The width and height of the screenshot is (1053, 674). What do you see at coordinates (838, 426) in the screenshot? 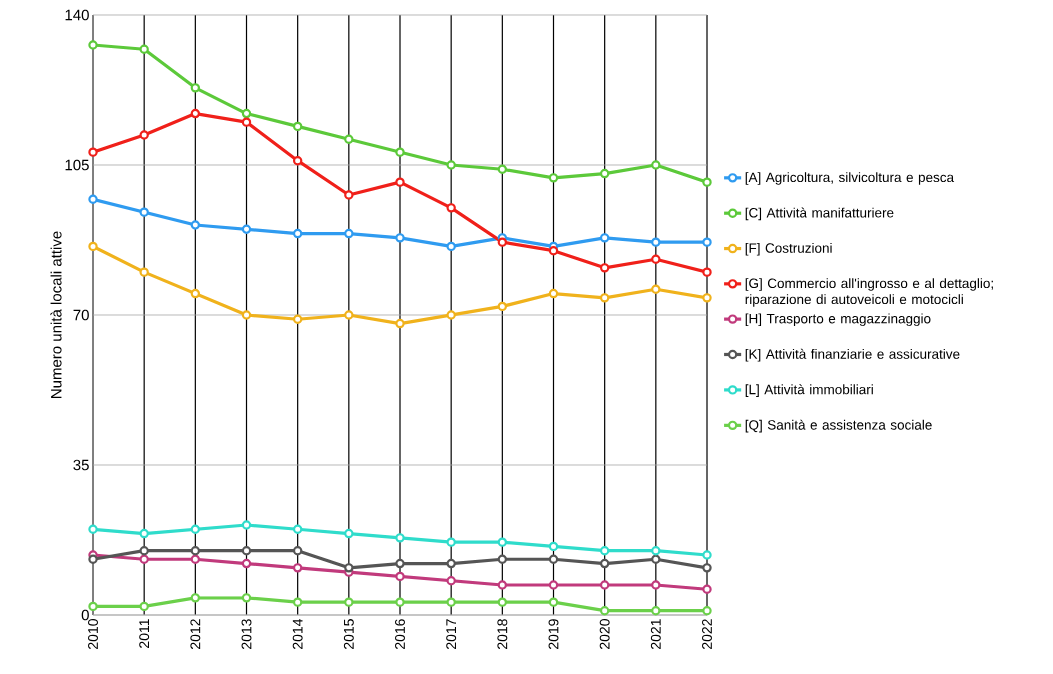
I see `legend-label: [Q] Sanità e assistenza sociale` at bounding box center [838, 426].